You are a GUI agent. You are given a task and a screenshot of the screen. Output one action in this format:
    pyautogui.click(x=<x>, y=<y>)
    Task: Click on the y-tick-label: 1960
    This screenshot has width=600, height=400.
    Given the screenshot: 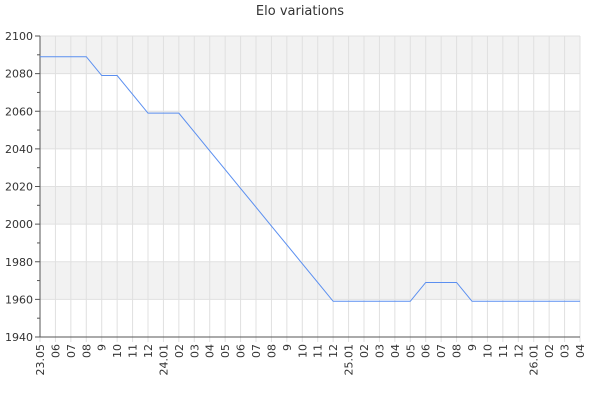 What is the action you would take?
    pyautogui.click(x=19, y=299)
    